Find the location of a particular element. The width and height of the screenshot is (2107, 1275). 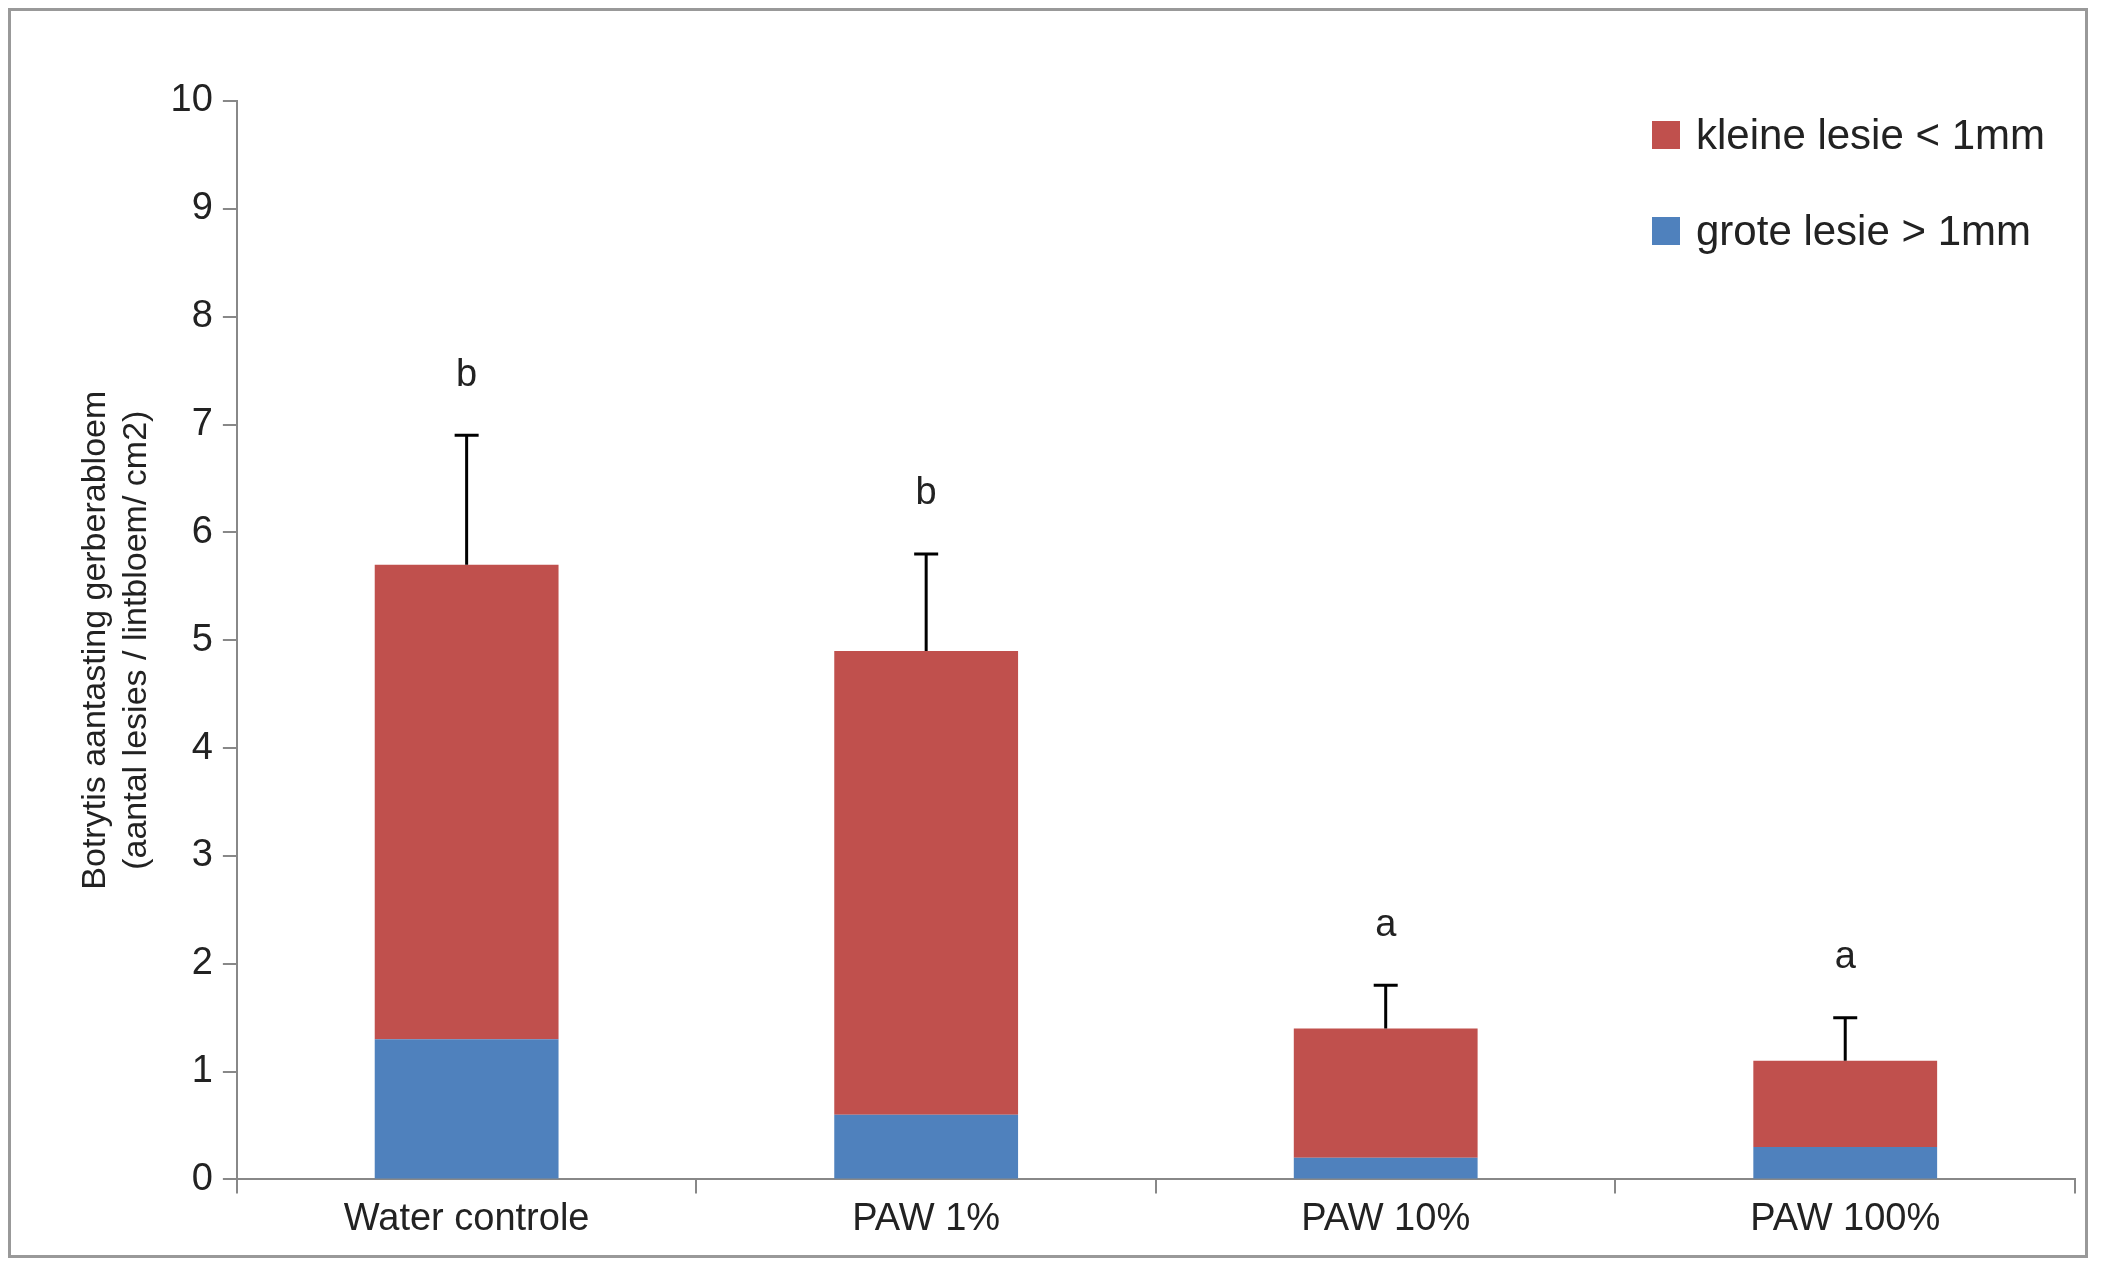

y-tick-label: 4 is located at coordinates (202, 745).